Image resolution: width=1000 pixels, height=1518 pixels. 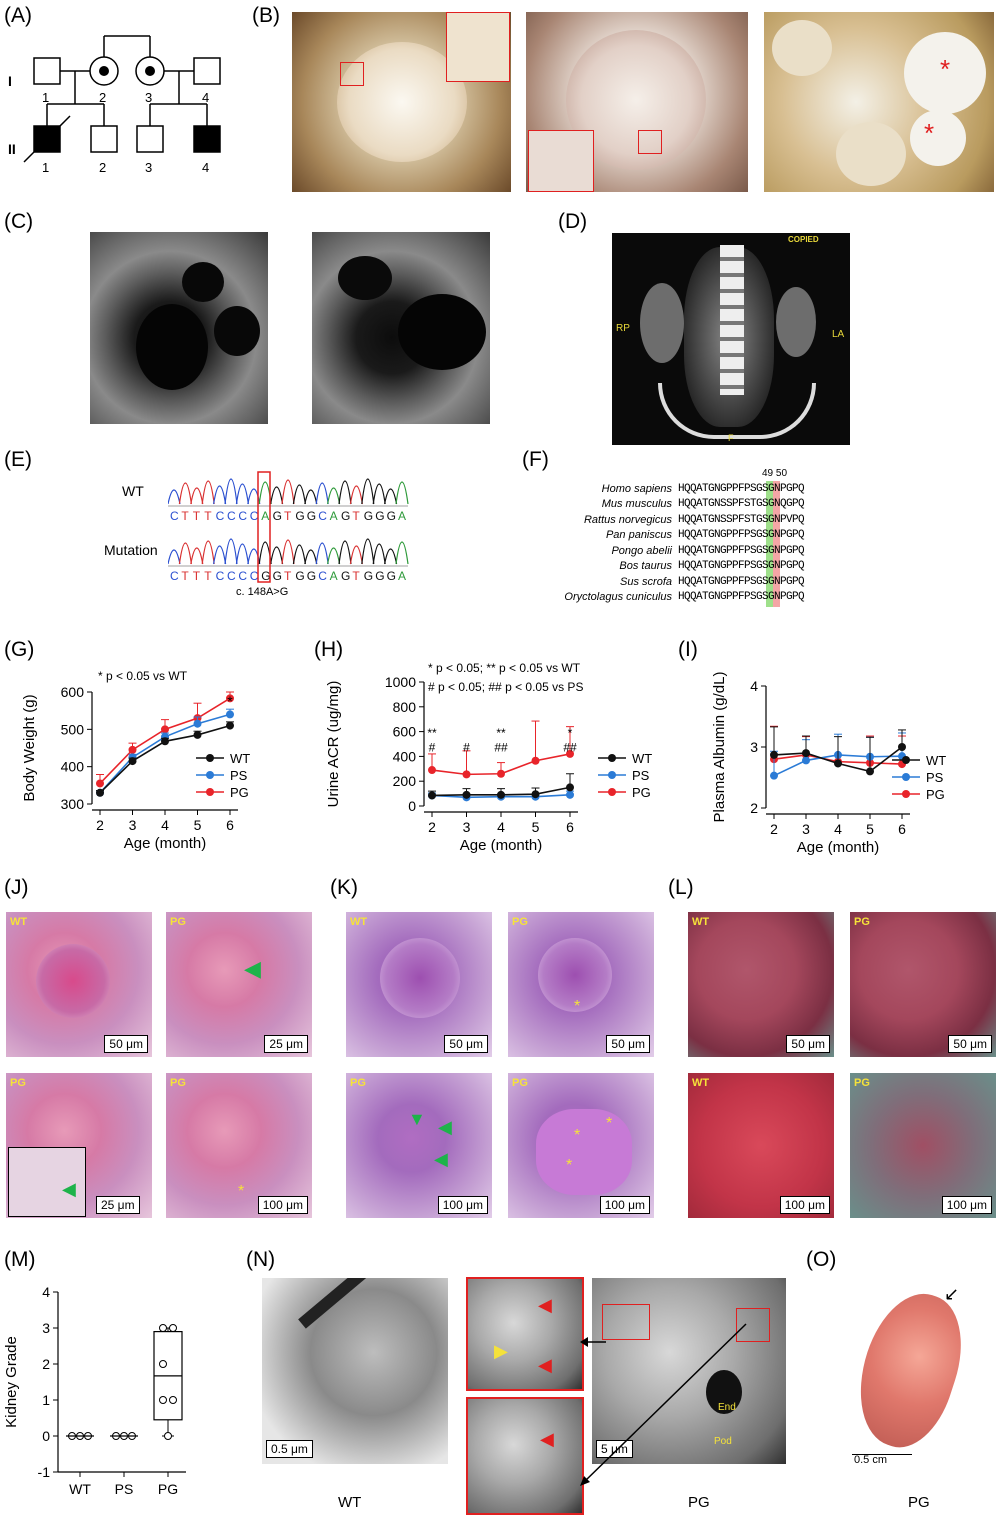 What do you see at coordinates (690, 520) in the screenshot?
I see `alignment-row: Rattus norvegicus HQQATGNSSPFSTGSGNPVPQ` at bounding box center [690, 520].